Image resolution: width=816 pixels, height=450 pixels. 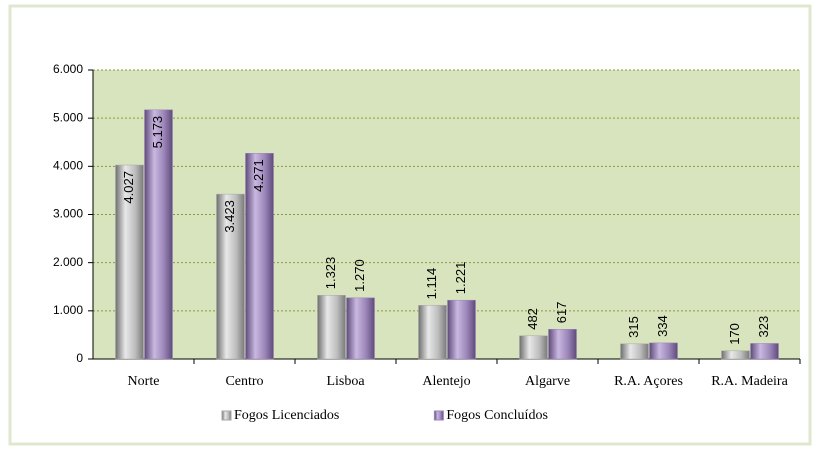 What do you see at coordinates (144, 381) in the screenshot?
I see `x-tick-label: Norte` at bounding box center [144, 381].